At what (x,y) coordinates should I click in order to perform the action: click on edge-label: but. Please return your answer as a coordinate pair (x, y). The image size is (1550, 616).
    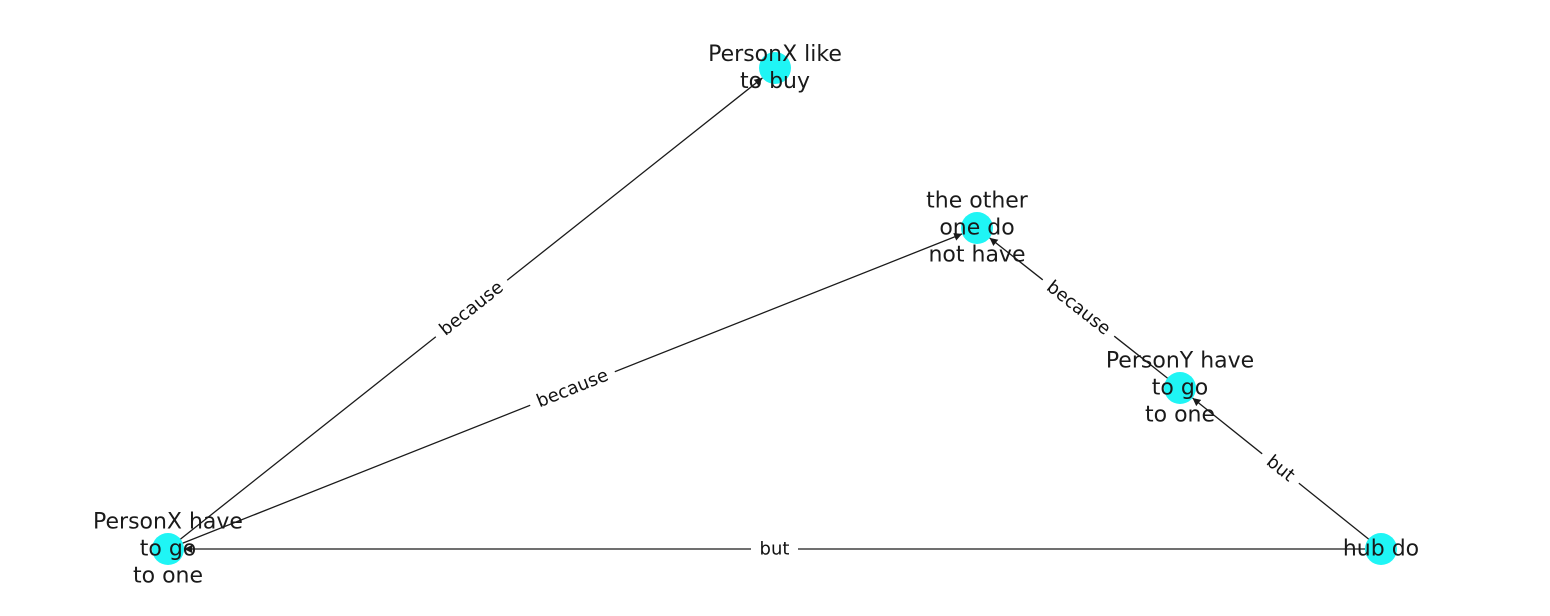
    Looking at the image, I should click on (775, 549).